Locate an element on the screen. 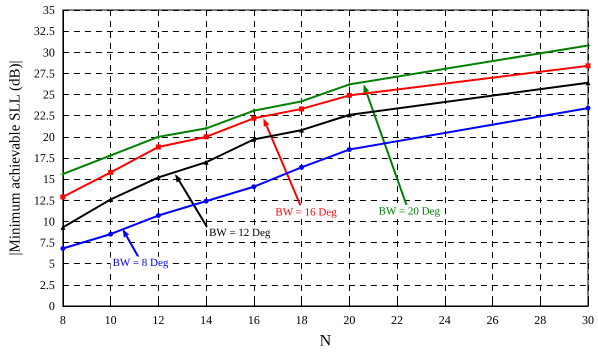 Image resolution: width=598 pixels, height=354 pixels. y-tick-label: 12.5 is located at coordinates (44, 200).